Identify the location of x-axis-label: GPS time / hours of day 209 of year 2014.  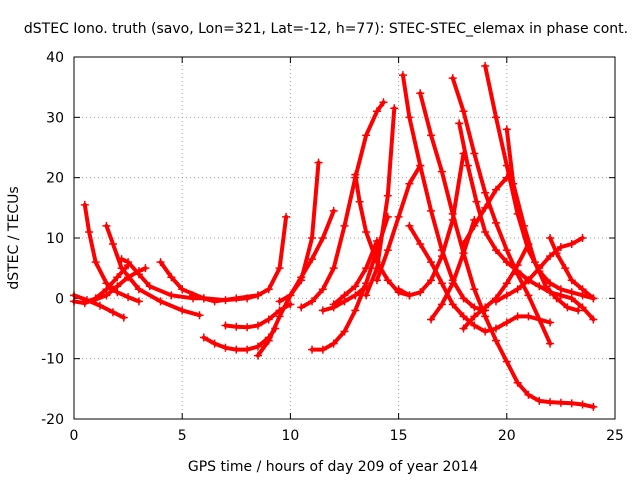
(333, 467).